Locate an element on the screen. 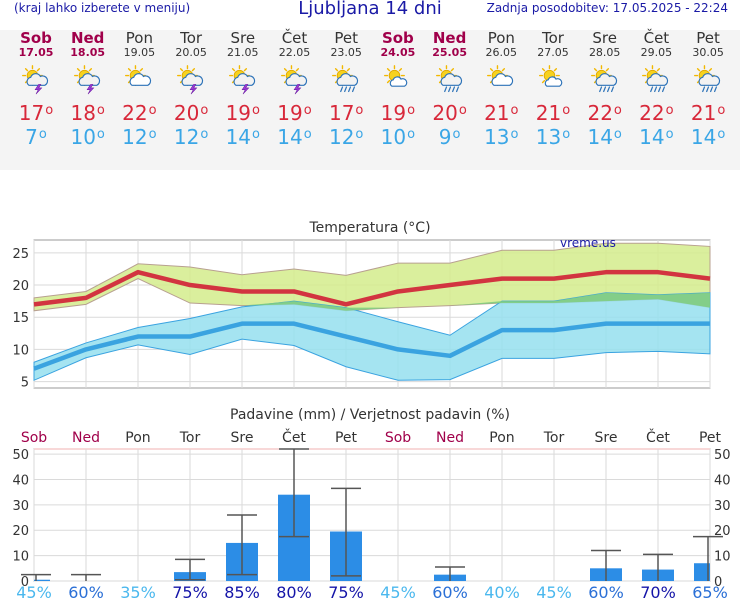 The height and width of the screenshot is (600, 740). sun-cloud-icon is located at coordinates (138, 75).